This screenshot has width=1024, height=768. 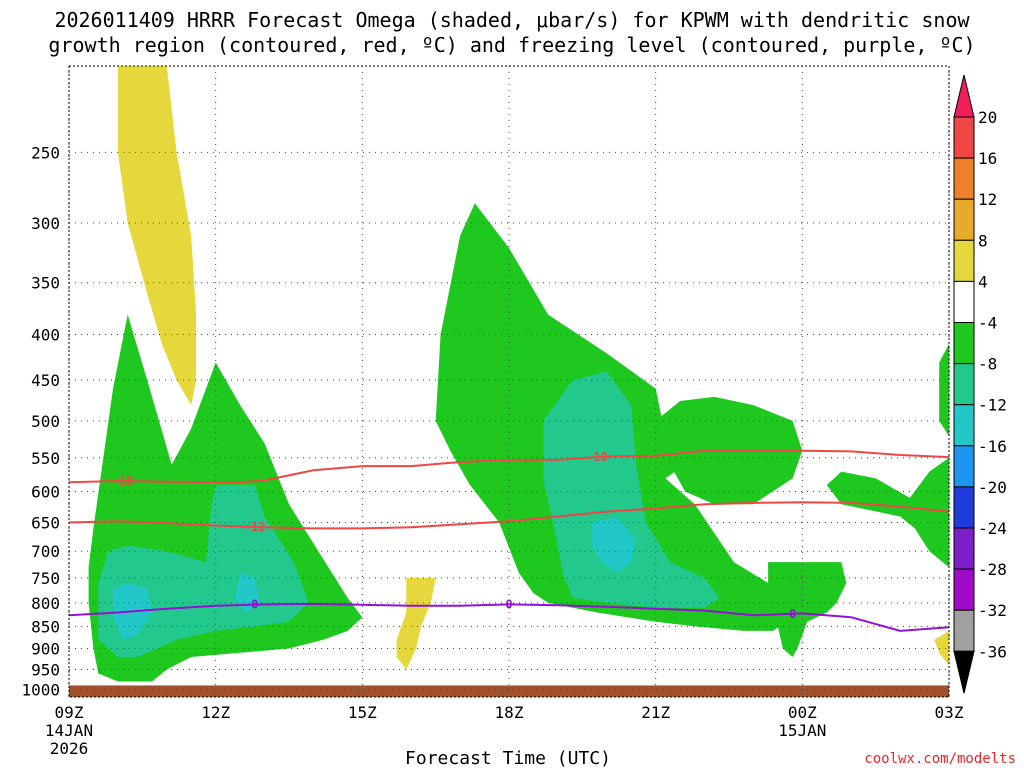 I want to click on colorbar-label-8: -16, so click(x=992, y=446).